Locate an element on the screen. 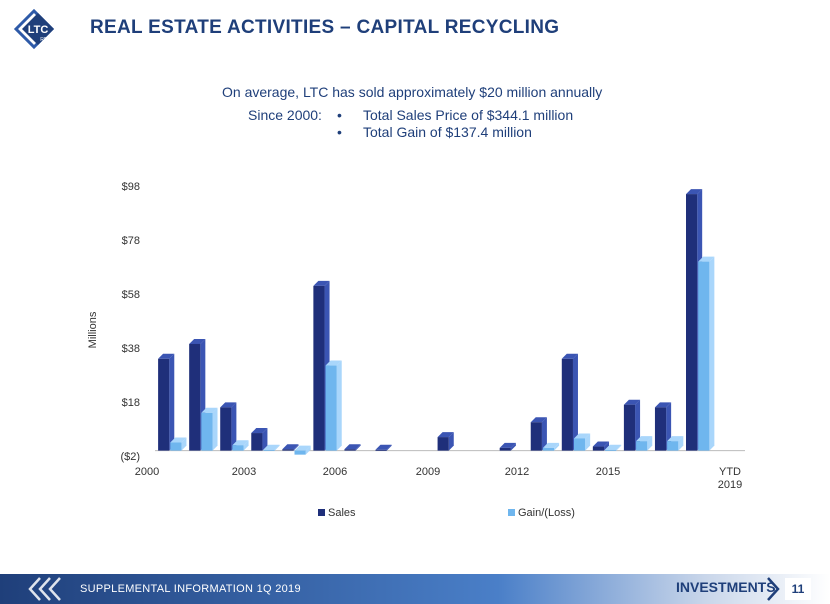 This screenshot has width=830, height=604. x-tick-label: 2012 is located at coordinates (517, 472).